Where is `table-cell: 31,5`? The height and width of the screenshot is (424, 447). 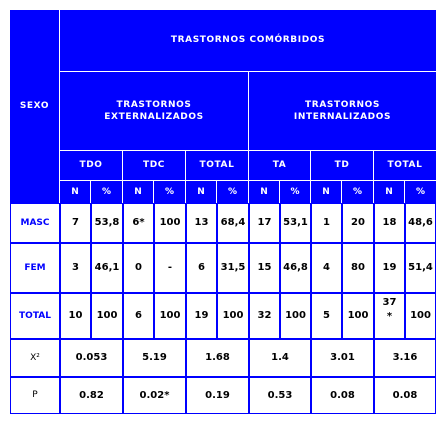
table-cell: 31,5 is located at coordinates (233, 268).